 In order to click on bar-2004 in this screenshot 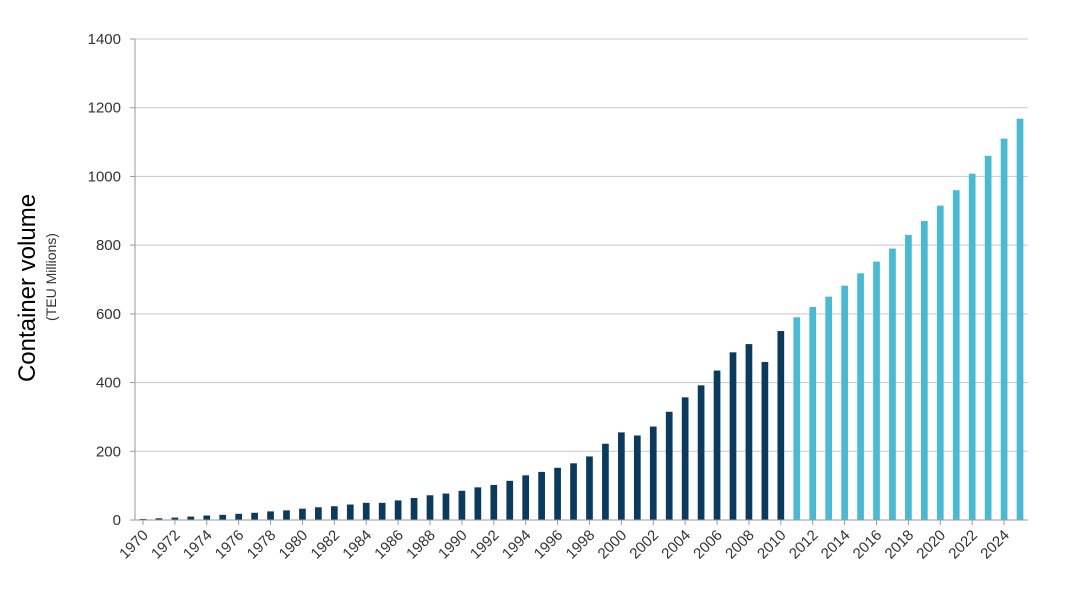, I will do `click(685, 458)`.